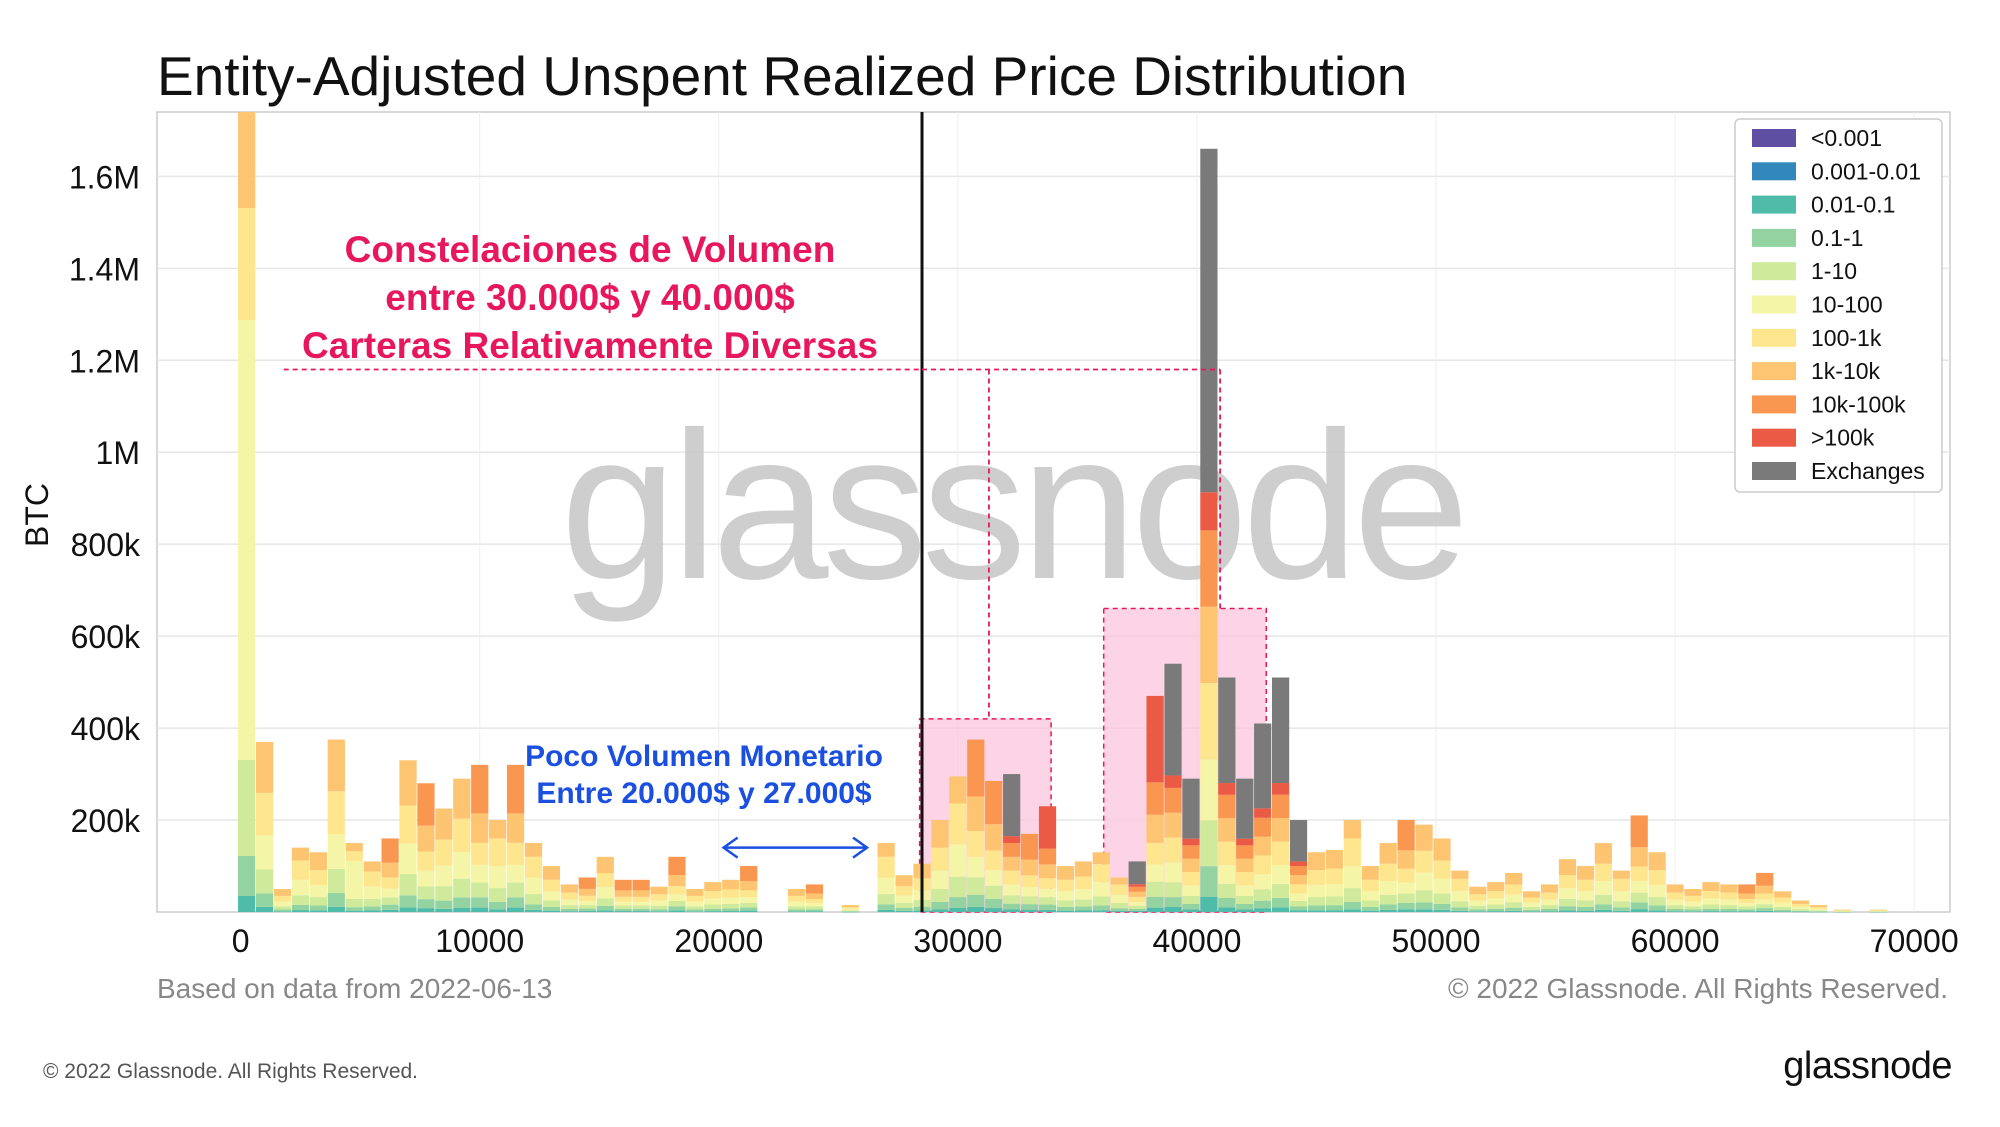 Image resolution: width=2000 pixels, height=1127 pixels. I want to click on x-tick-label: 40000, so click(1196, 941).